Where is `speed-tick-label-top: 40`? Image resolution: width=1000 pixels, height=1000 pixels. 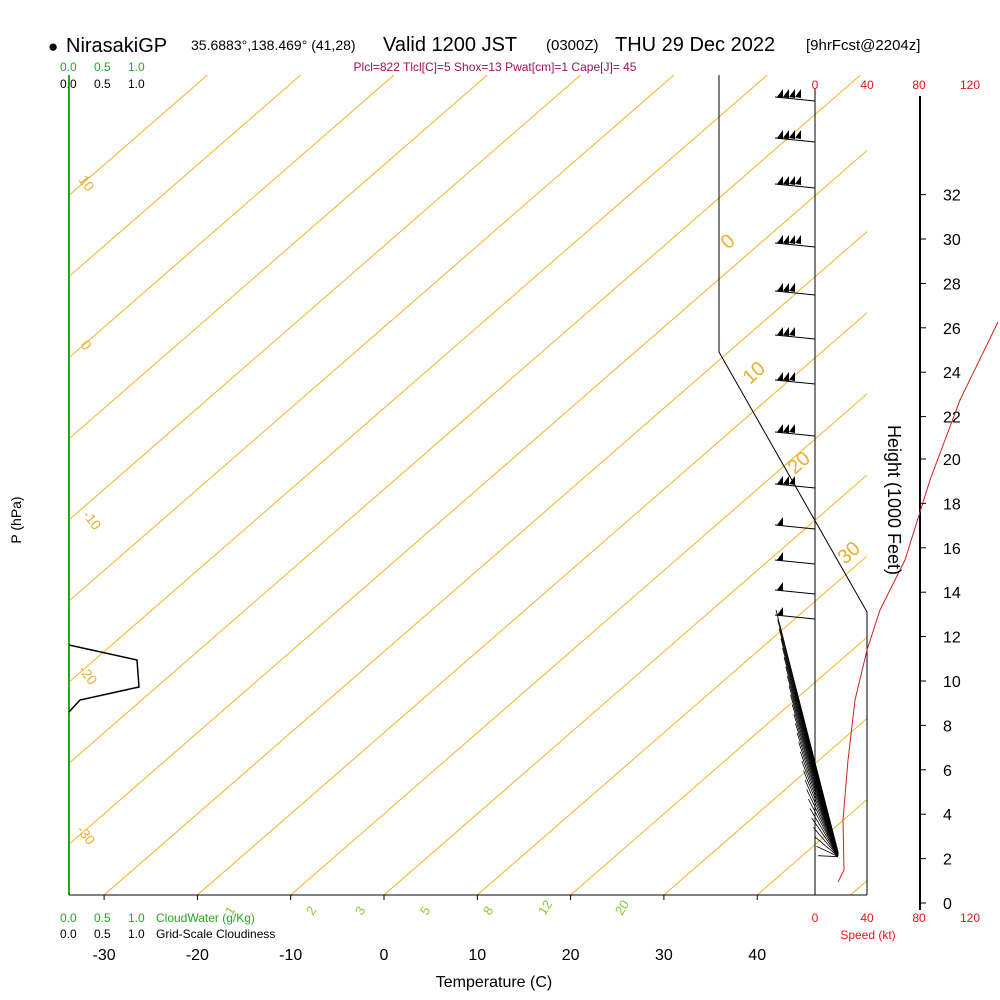
speed-tick-label-top: 40 is located at coordinates (867, 85).